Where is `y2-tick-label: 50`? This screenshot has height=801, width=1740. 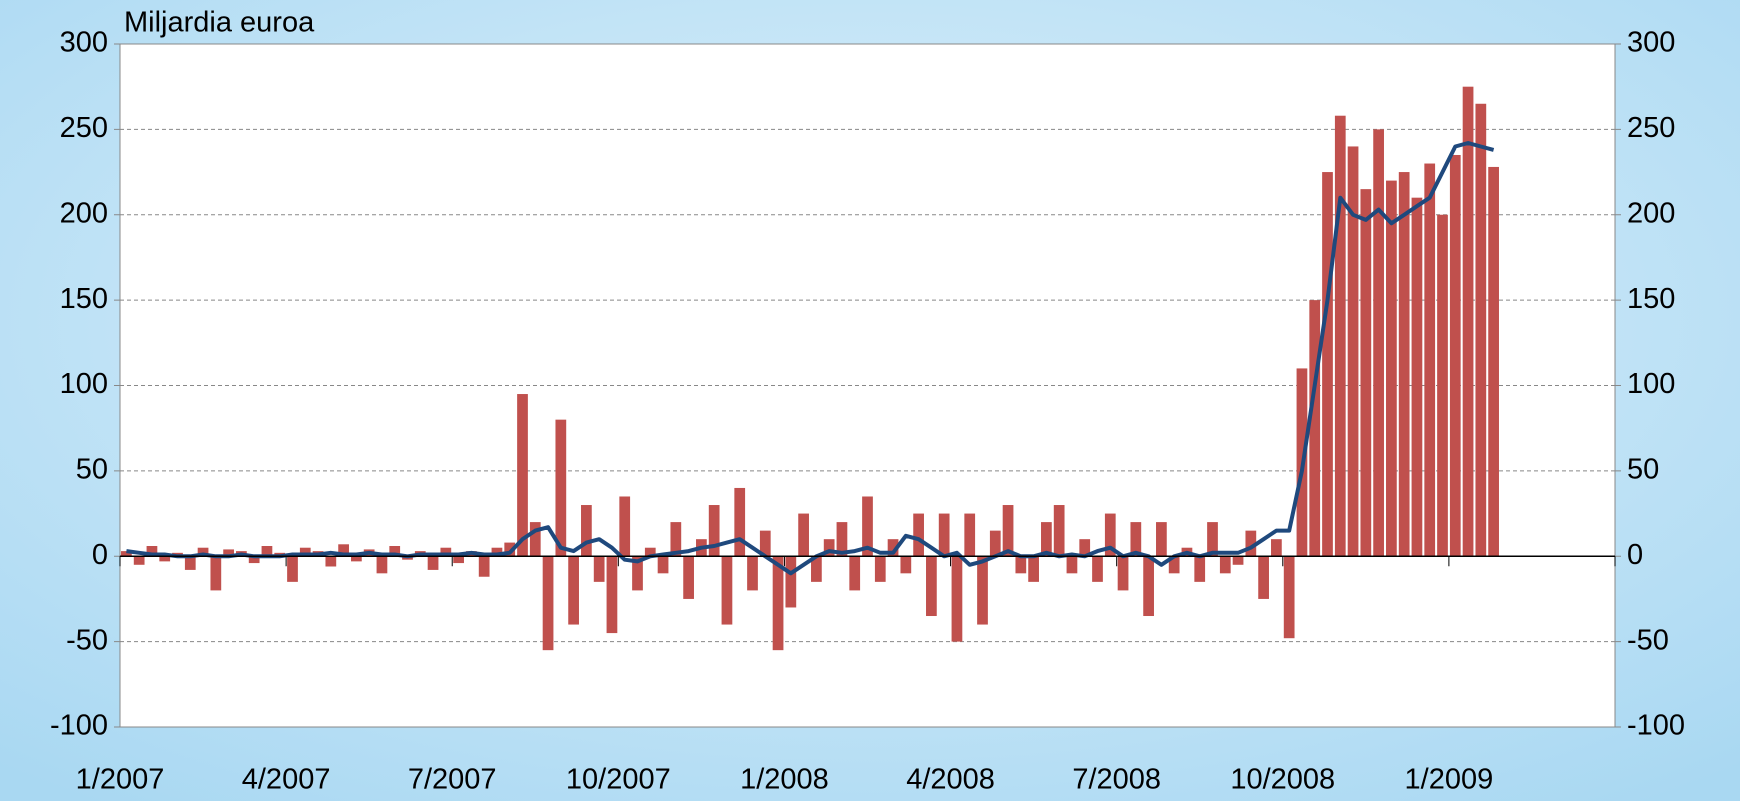
y2-tick-label: 50 is located at coordinates (1643, 470).